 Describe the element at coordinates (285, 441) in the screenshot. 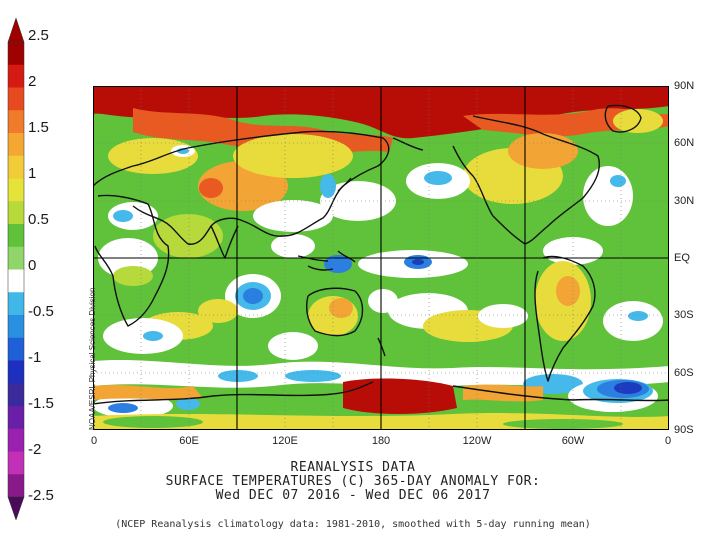

I see `lon-label-120e: 120E` at that location.